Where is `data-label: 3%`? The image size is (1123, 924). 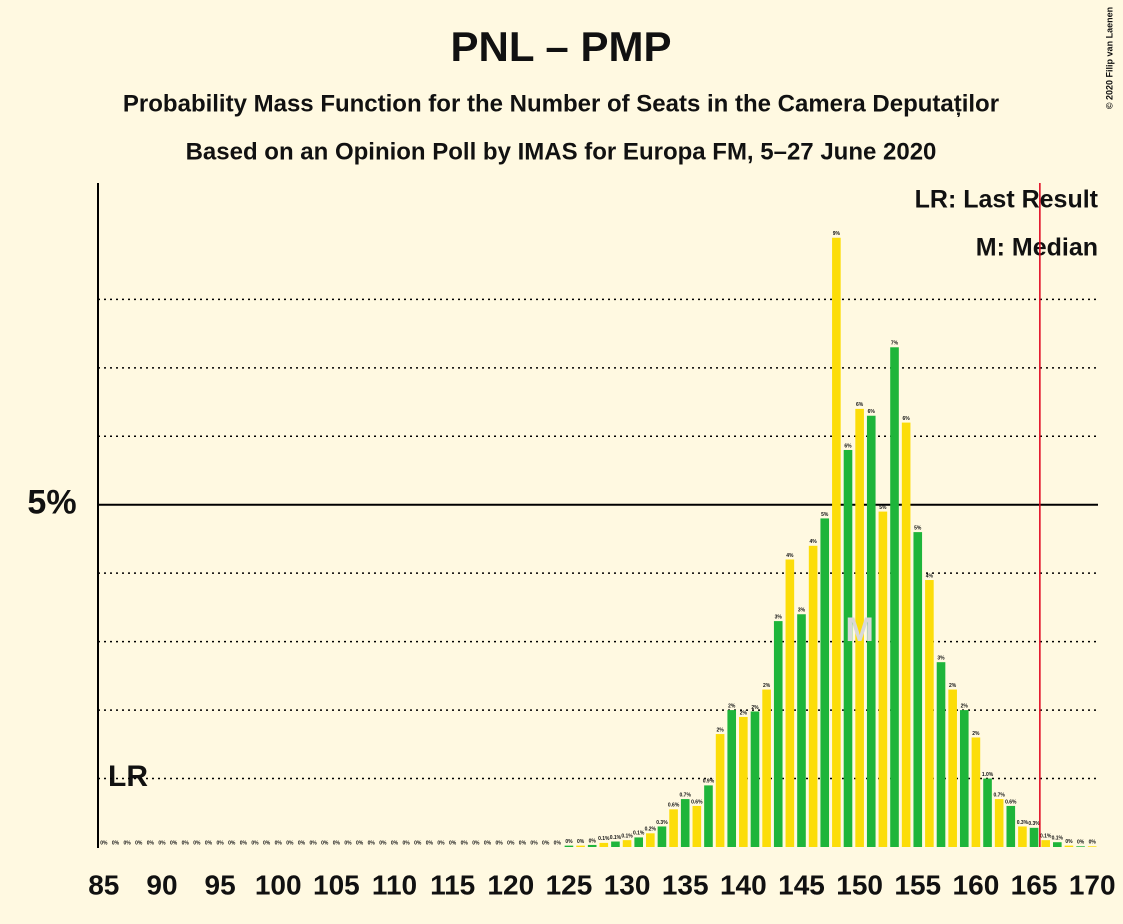 data-label: 3% is located at coordinates (941, 659).